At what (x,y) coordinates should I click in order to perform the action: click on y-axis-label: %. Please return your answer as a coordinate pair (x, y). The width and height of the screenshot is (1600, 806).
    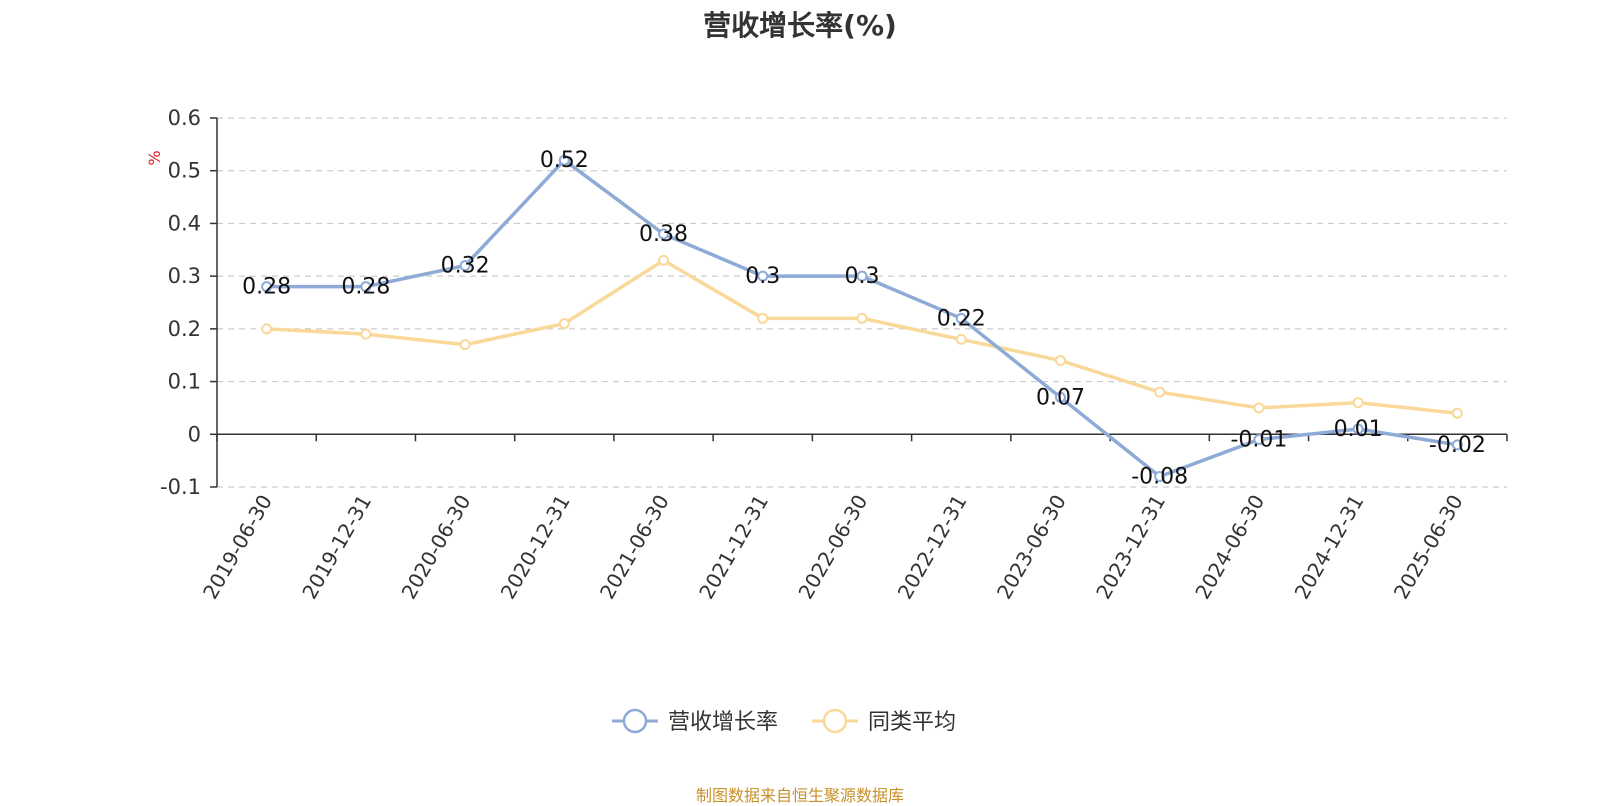
    Looking at the image, I should click on (154, 157).